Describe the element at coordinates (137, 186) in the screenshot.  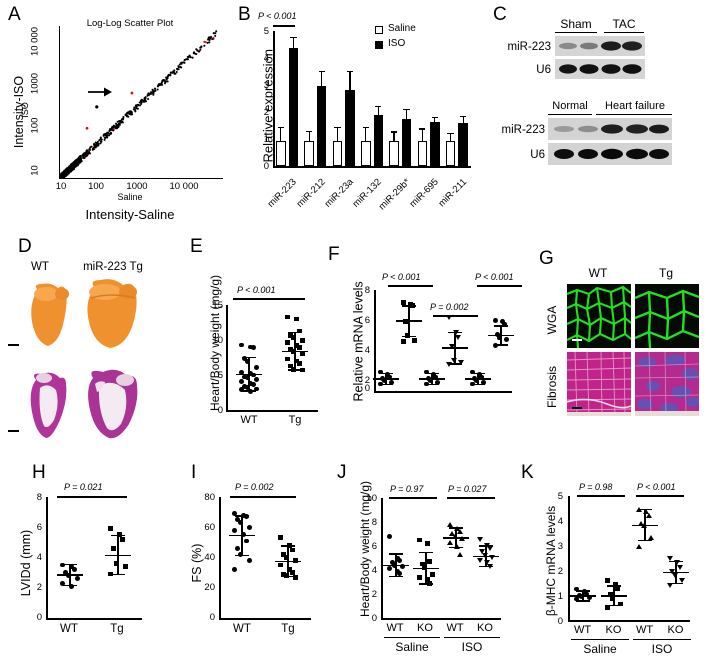
I see `panel-a-xtick-2: 1000` at that location.